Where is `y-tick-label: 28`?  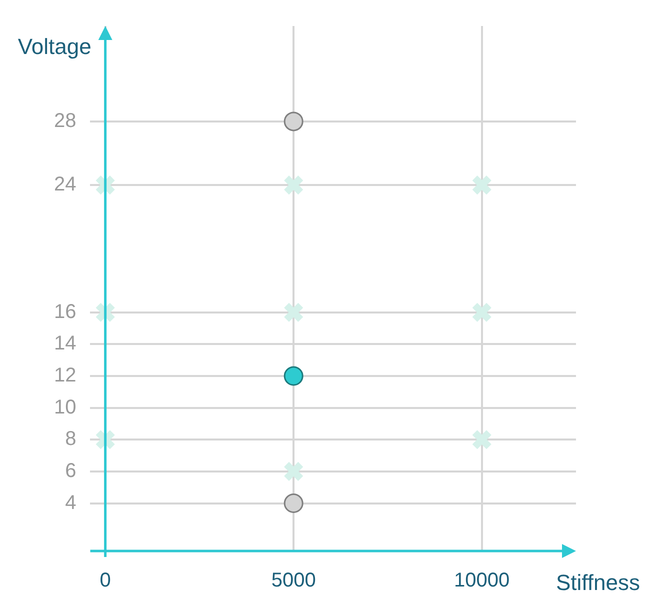 y-tick-label: 28 is located at coordinates (65, 121).